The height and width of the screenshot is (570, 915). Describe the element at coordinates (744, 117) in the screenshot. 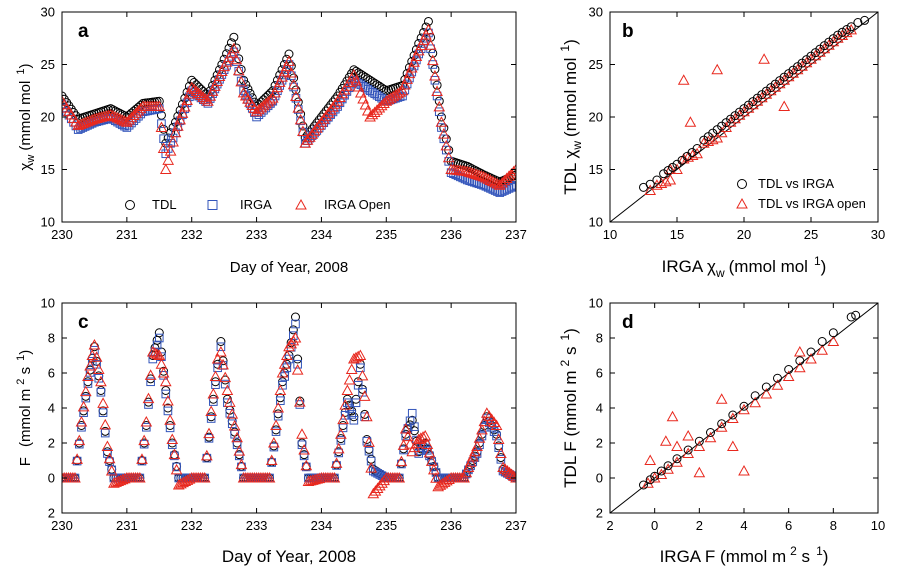

I see `one-to-one-line` at that location.